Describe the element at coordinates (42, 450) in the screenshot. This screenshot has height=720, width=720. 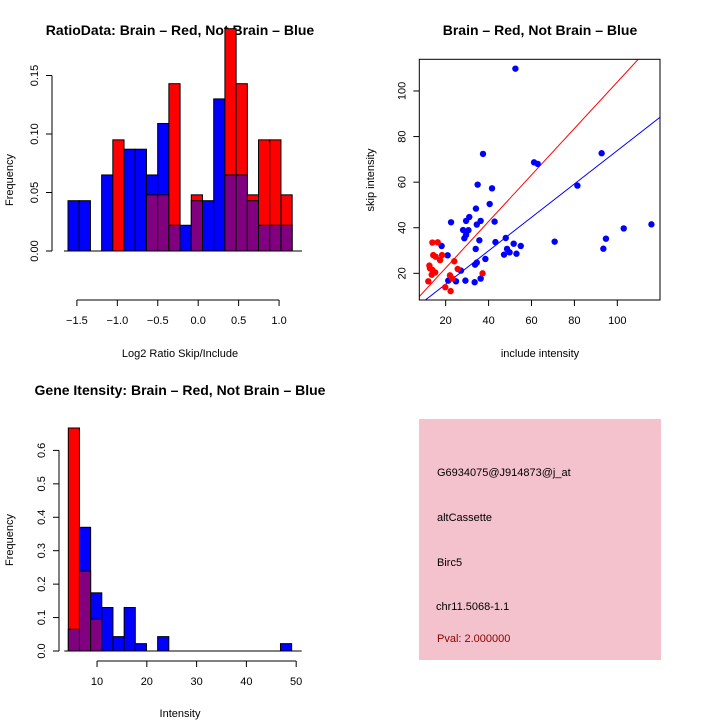
I see `intensity-histogram-y-tick-label: 0.6` at that location.